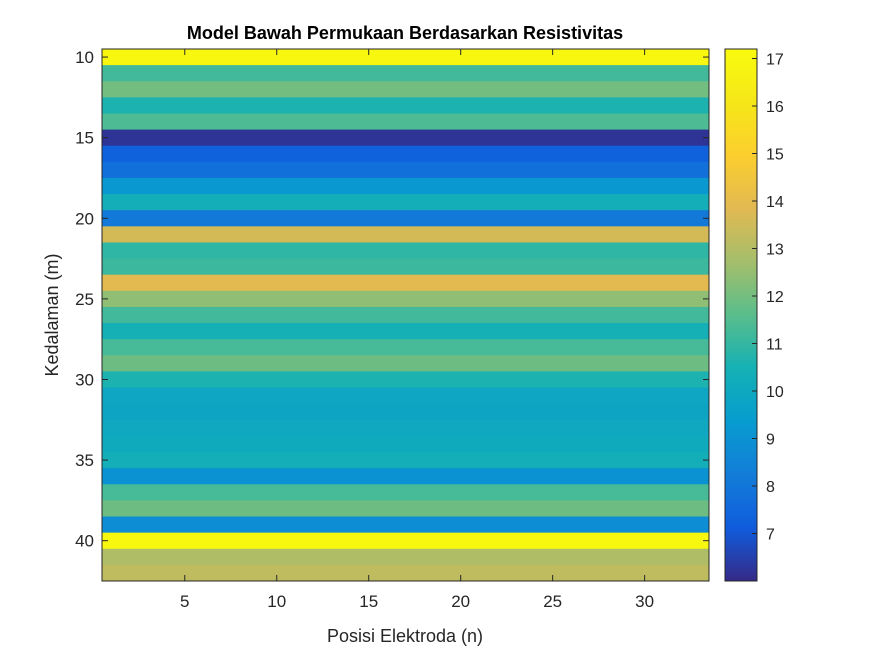  I want to click on y-axis-label: Kedalaman (m), so click(52, 314).